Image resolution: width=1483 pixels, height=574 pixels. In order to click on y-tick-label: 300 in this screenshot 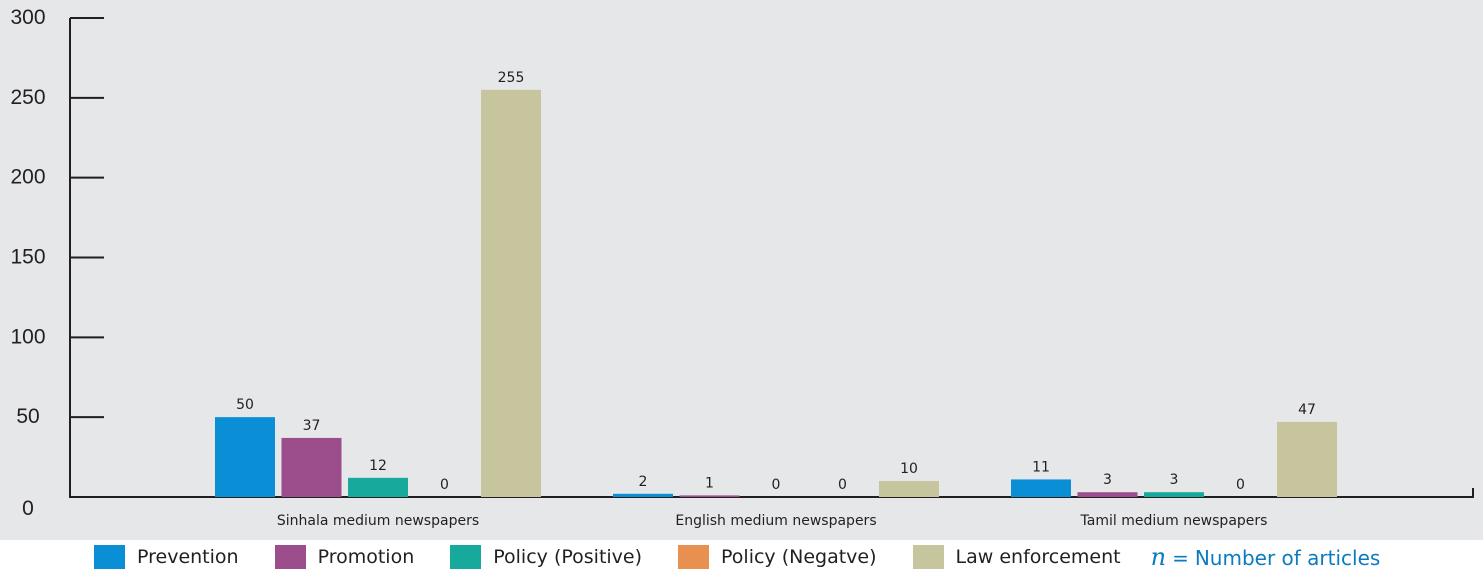, I will do `click(27, 17)`.